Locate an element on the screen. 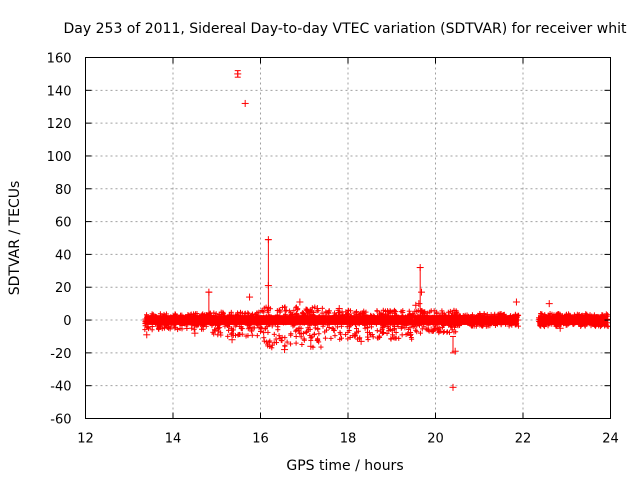 Image resolution: width=640 pixels, height=480 pixels. x-tick-label: 24 is located at coordinates (610, 439).